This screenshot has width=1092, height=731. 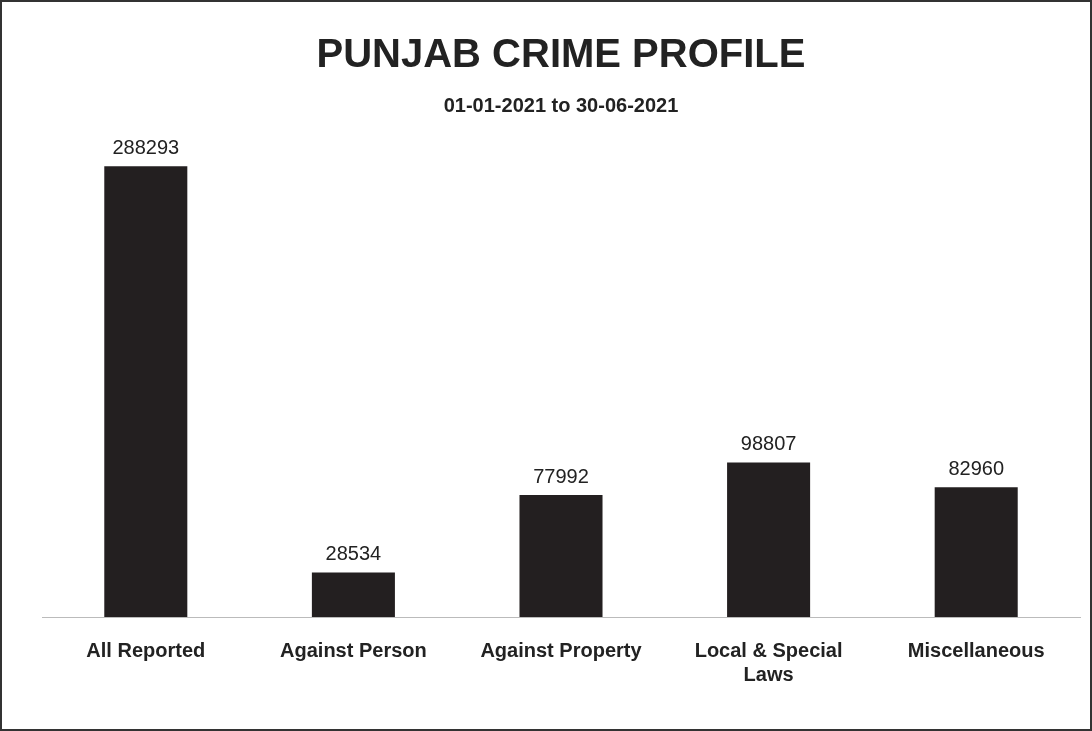 What do you see at coordinates (146, 146) in the screenshot?
I see `data-label: 288293` at bounding box center [146, 146].